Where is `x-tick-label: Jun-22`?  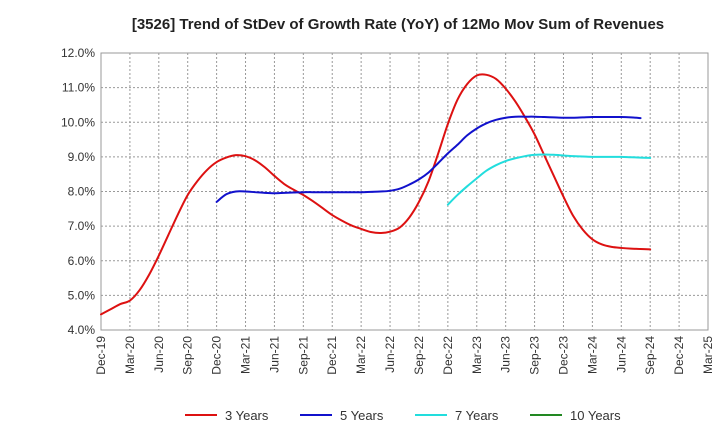 x-tick-label: Jun-22 is located at coordinates (390, 354).